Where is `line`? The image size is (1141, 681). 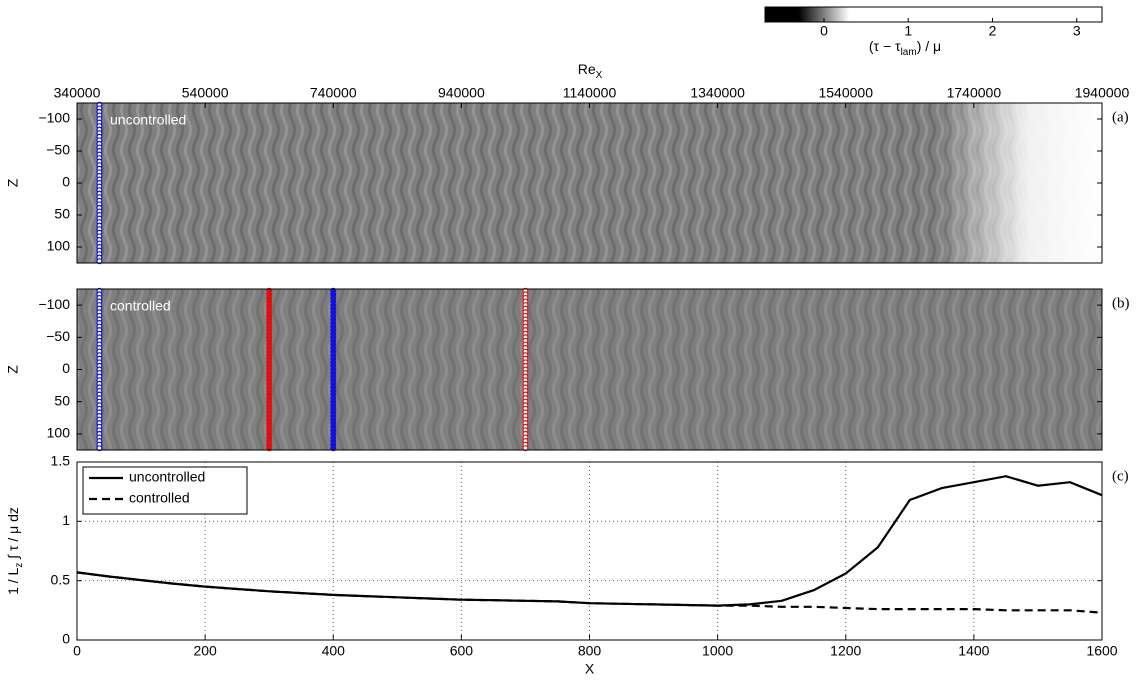 line is located at coordinates (589, 592).